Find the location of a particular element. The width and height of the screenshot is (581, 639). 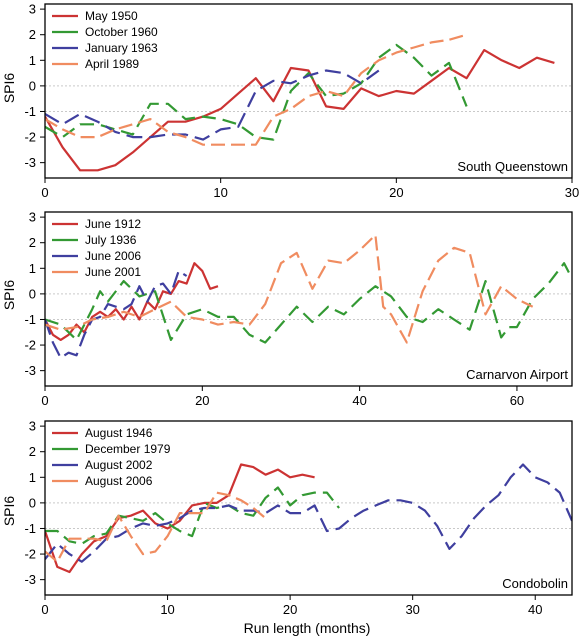

legend-label: August 2006 is located at coordinates (119, 481).